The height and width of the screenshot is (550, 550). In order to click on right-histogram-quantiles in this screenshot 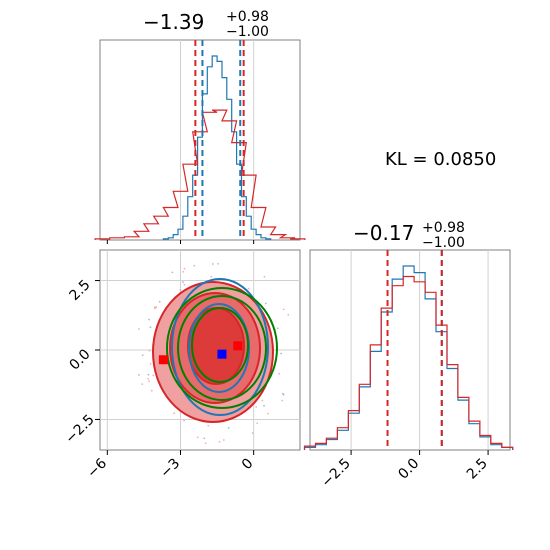, I will do `click(414, 350)`.